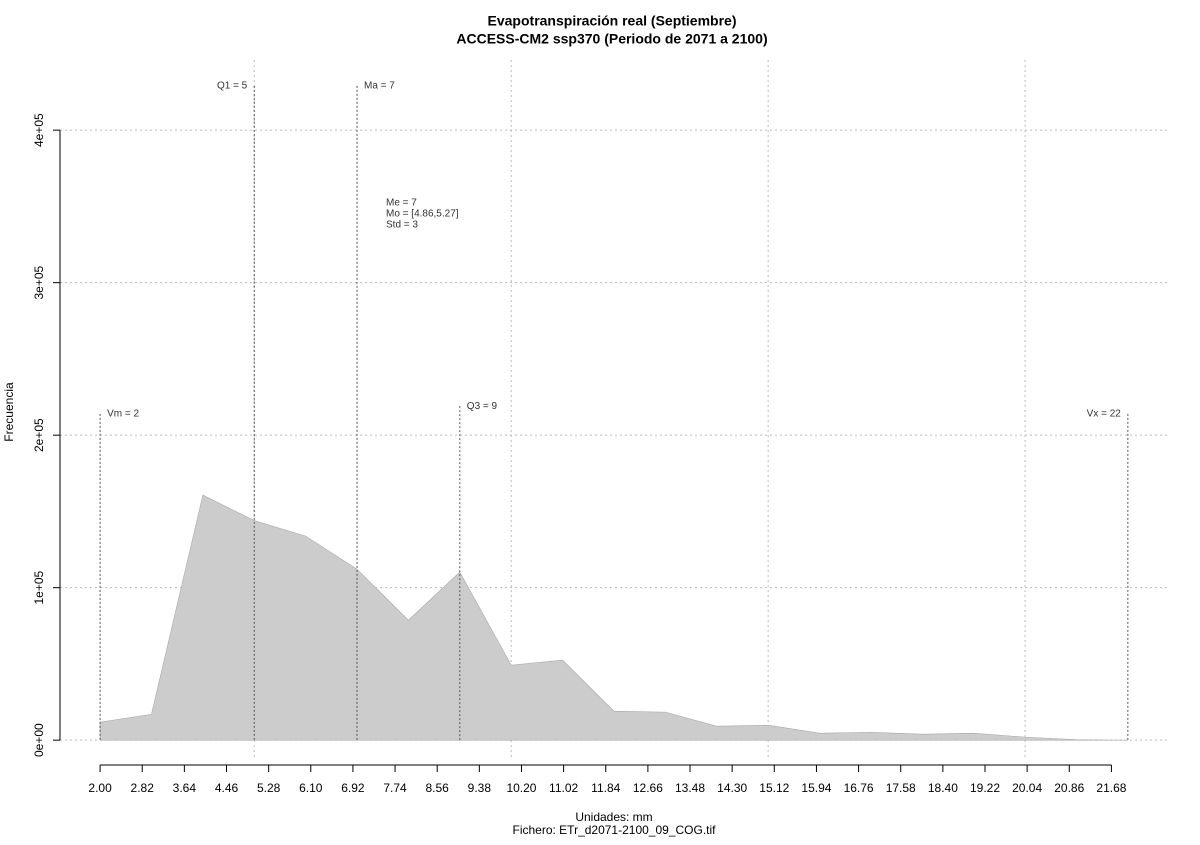 The image size is (1200, 845). I want to click on x-tick-label: 6.92, so click(353, 788).